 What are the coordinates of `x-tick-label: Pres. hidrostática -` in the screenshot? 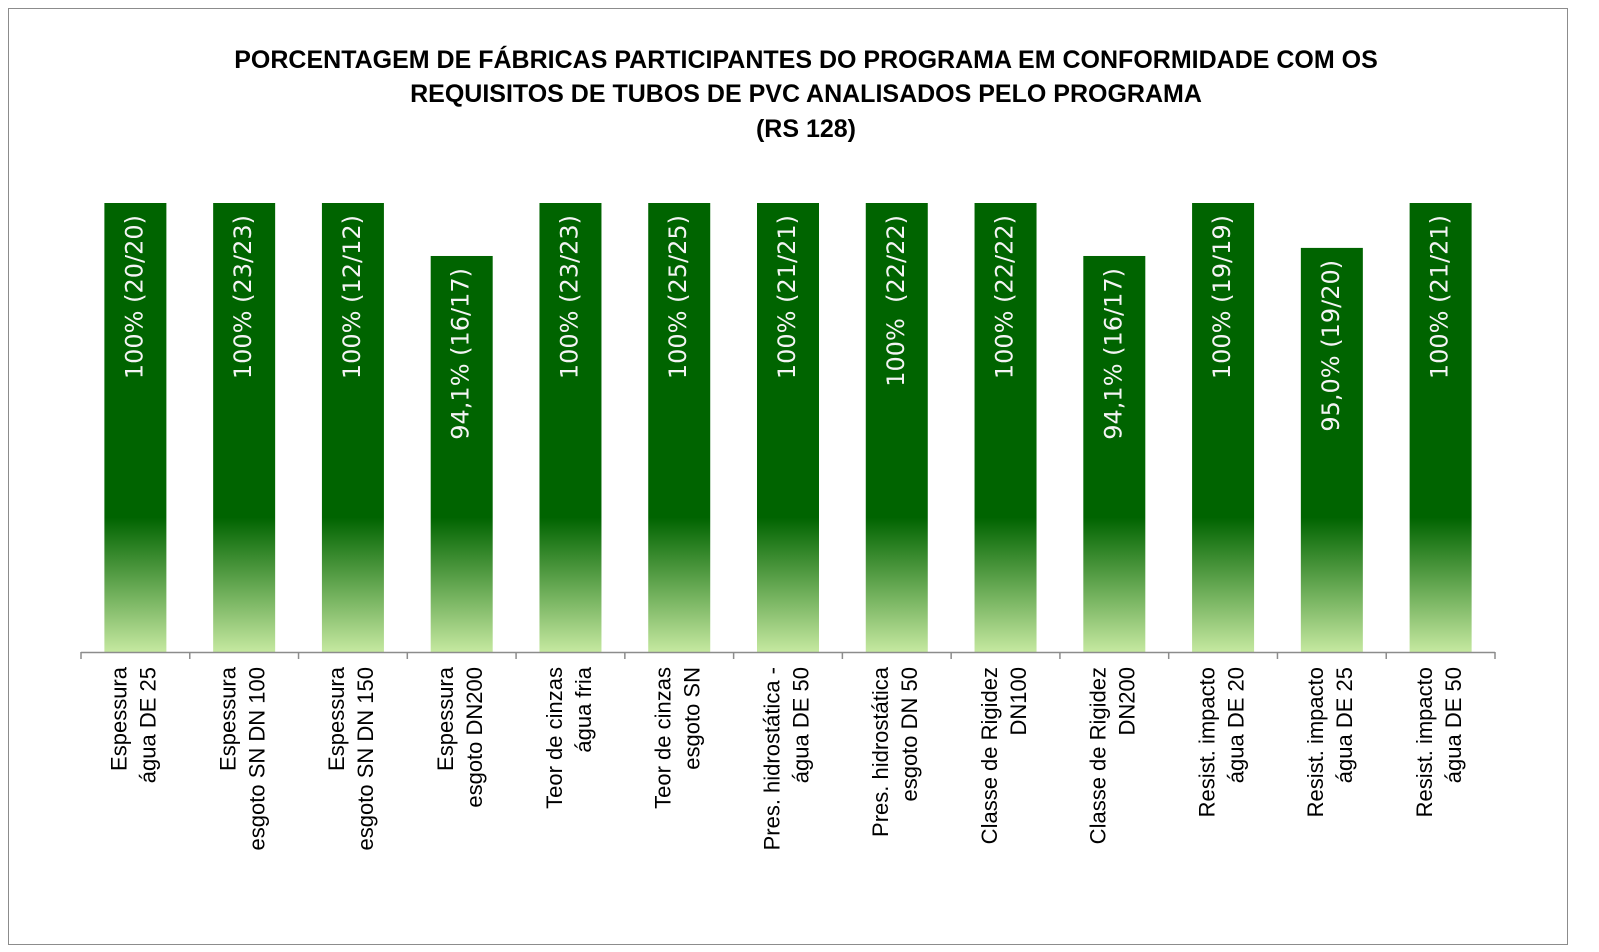 It's located at (771, 758).